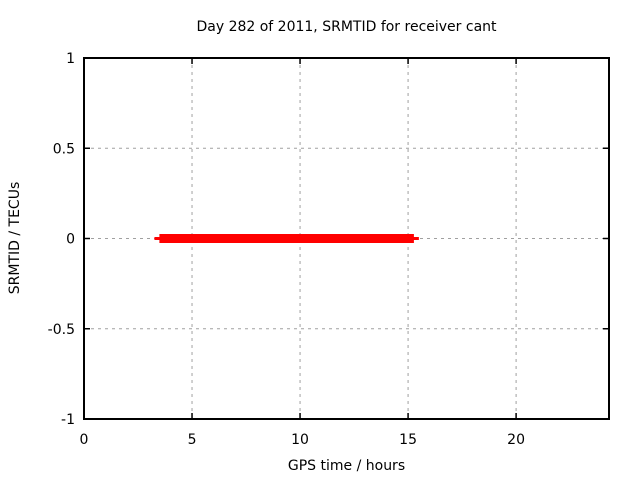 The height and width of the screenshot is (480, 640). I want to click on y-tick-label: 1, so click(70, 59).